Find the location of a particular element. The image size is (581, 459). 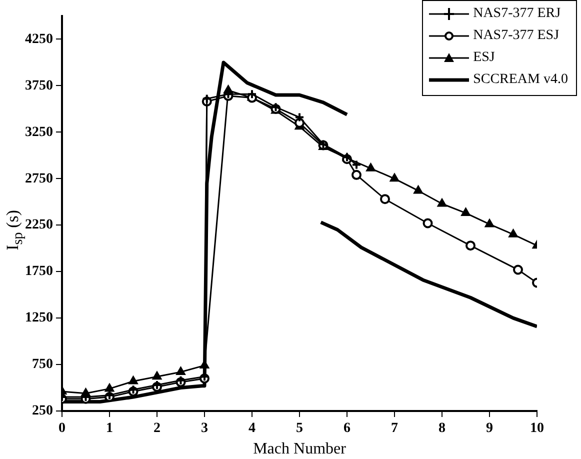

x-tick-label: 9 is located at coordinates (489, 428).